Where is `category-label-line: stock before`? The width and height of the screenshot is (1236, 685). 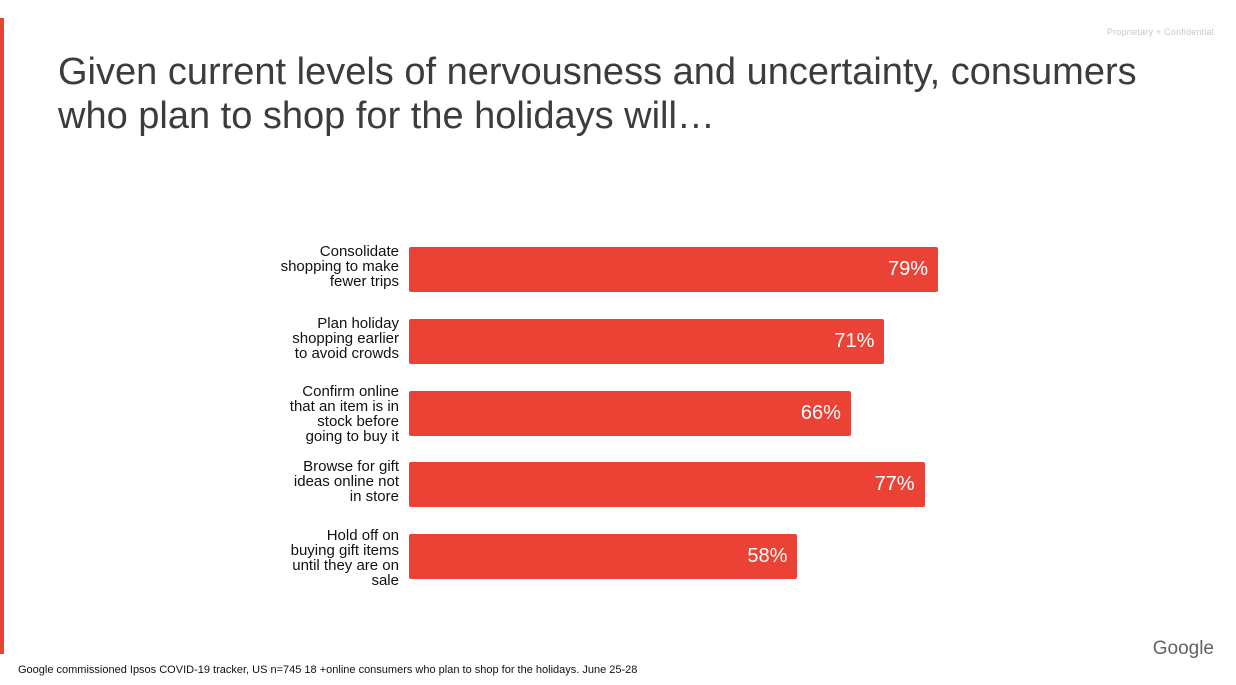
category-label-line: stock before is located at coordinates (358, 421).